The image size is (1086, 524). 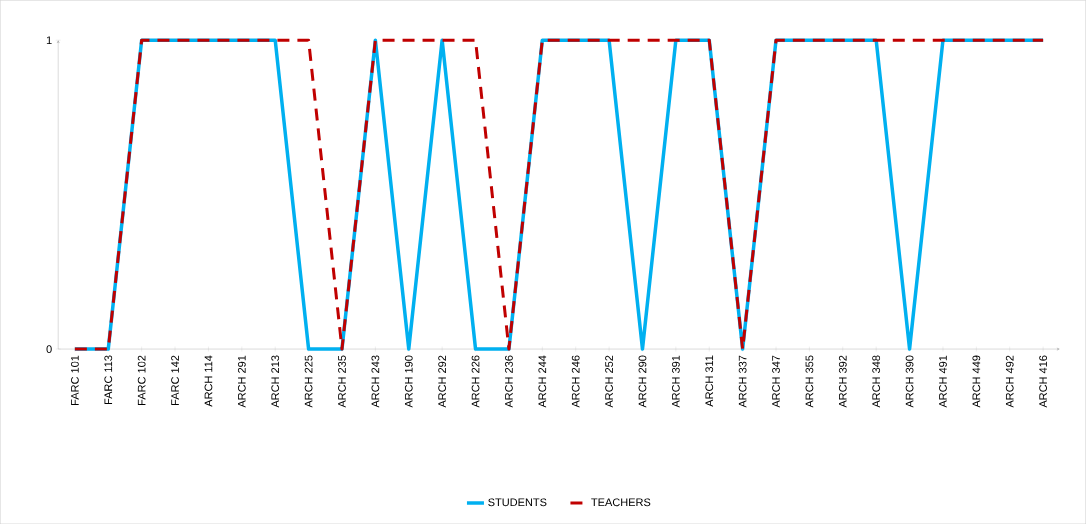 I want to click on x-tick-label: ARCH 213, so click(x=275, y=381).